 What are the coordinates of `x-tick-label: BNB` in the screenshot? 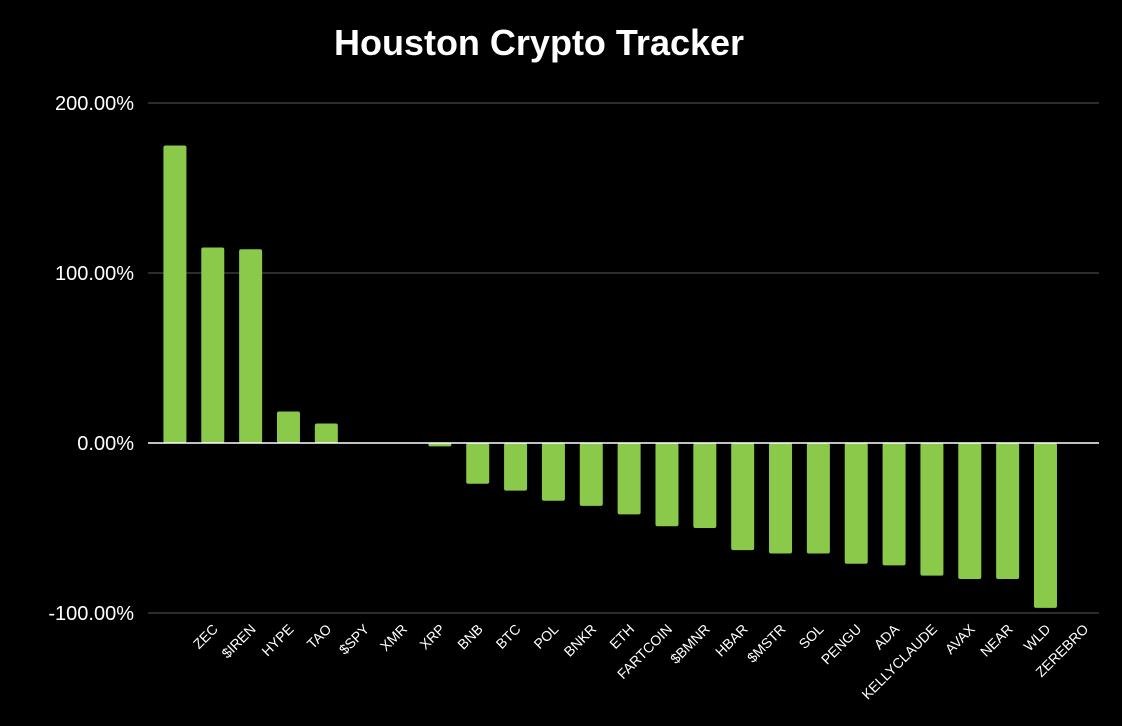 It's located at (470, 637).